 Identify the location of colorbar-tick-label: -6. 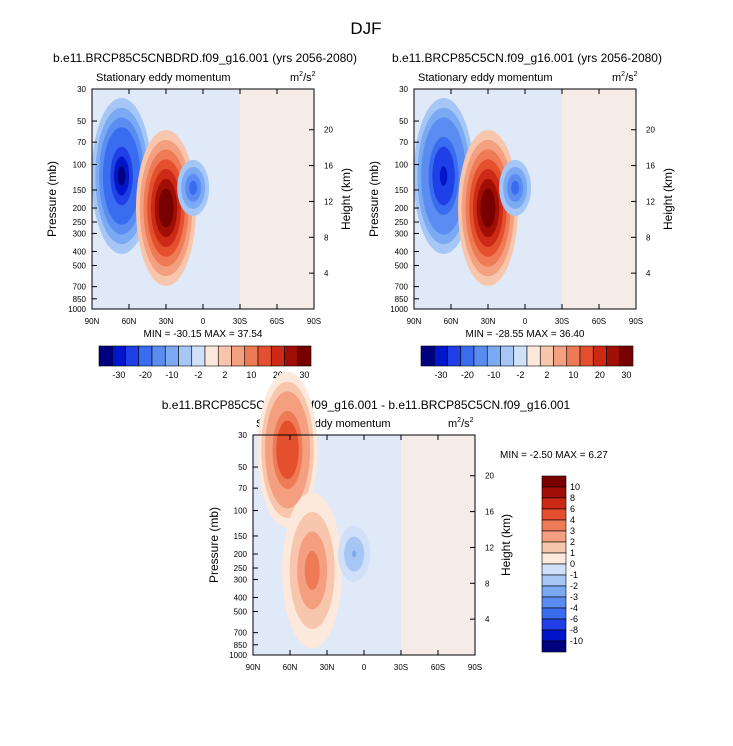
(574, 619).